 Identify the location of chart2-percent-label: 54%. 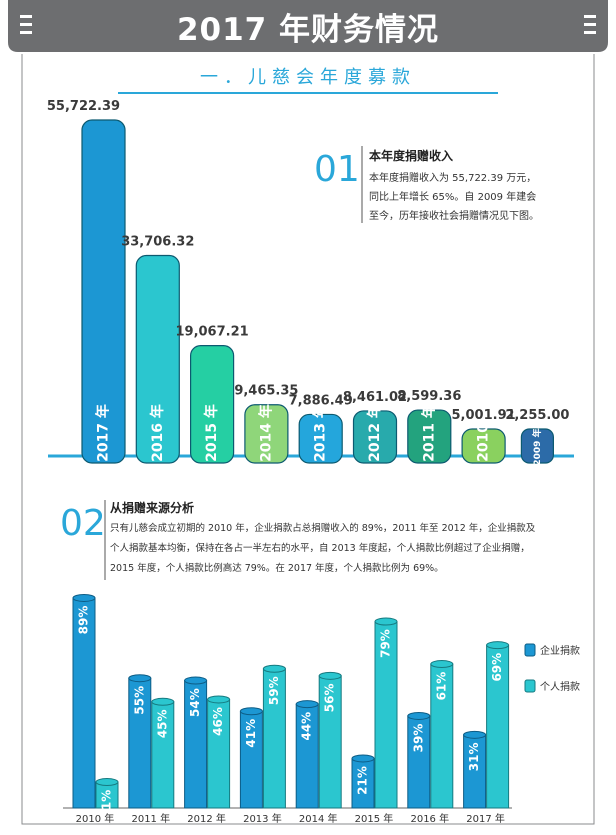
(195, 702).